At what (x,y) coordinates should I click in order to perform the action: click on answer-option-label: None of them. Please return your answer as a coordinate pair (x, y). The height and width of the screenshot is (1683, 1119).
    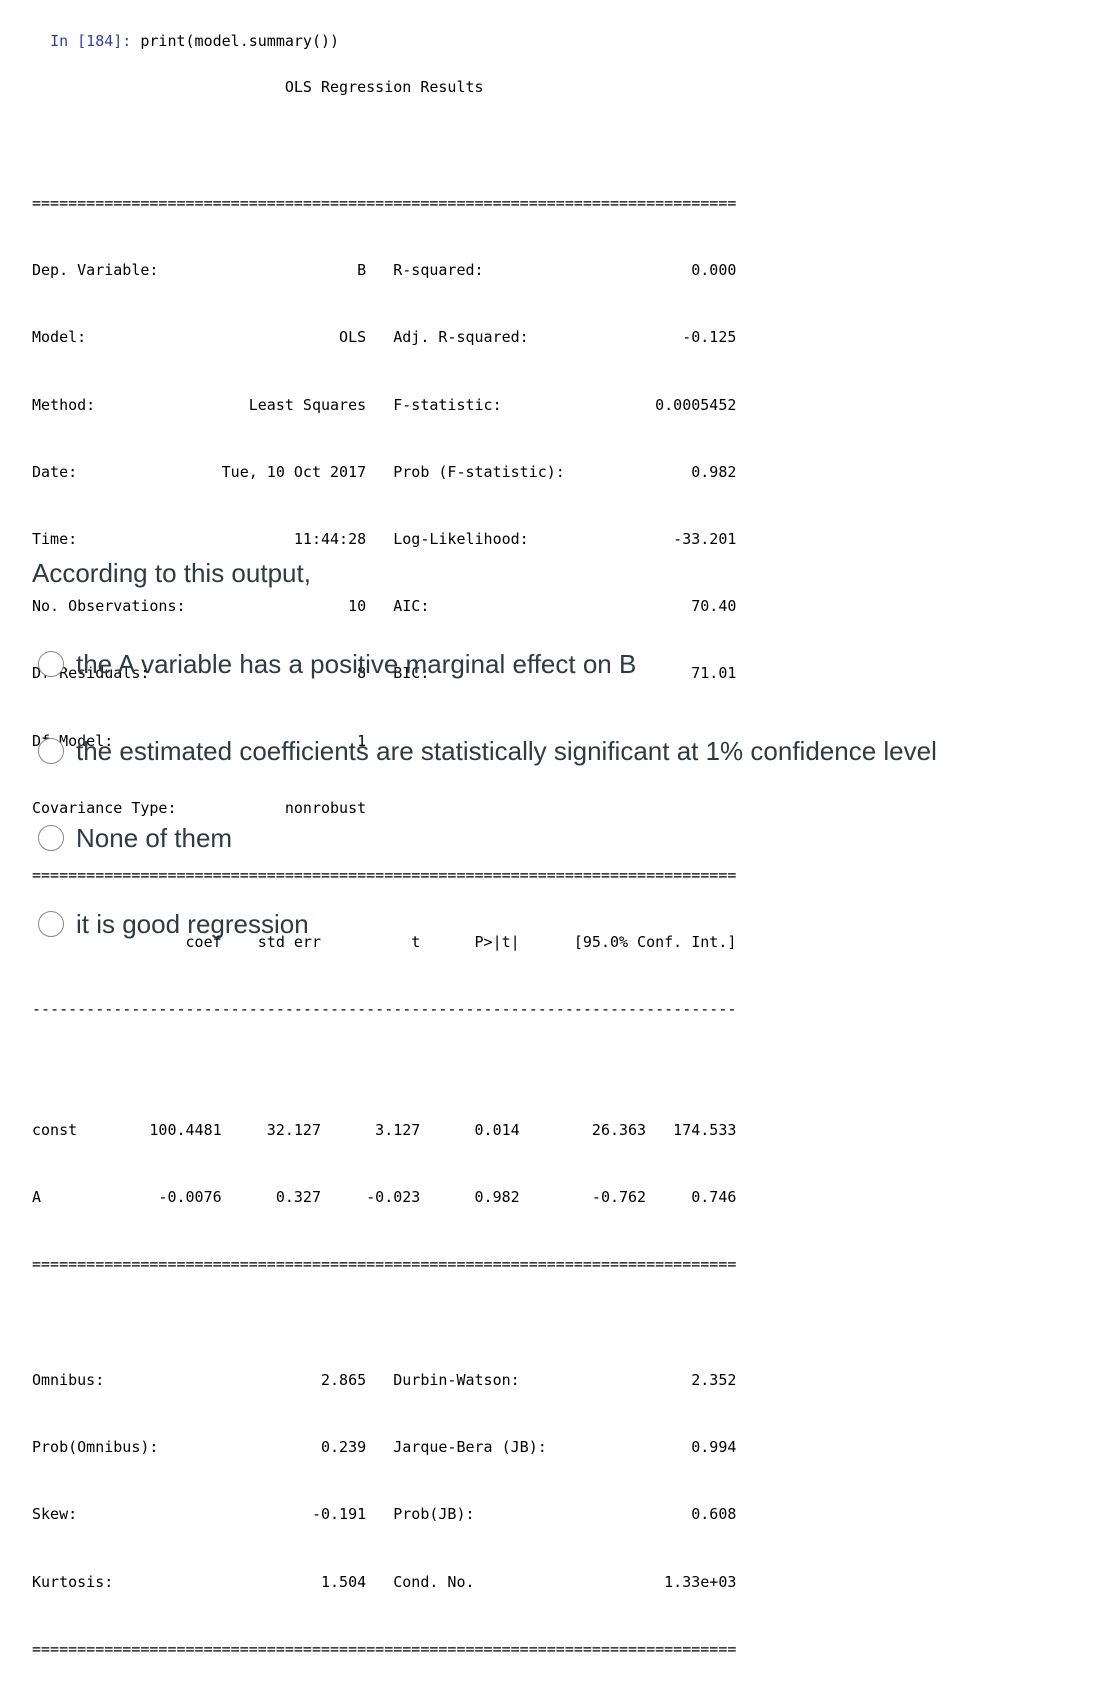
    Looking at the image, I should click on (154, 837).